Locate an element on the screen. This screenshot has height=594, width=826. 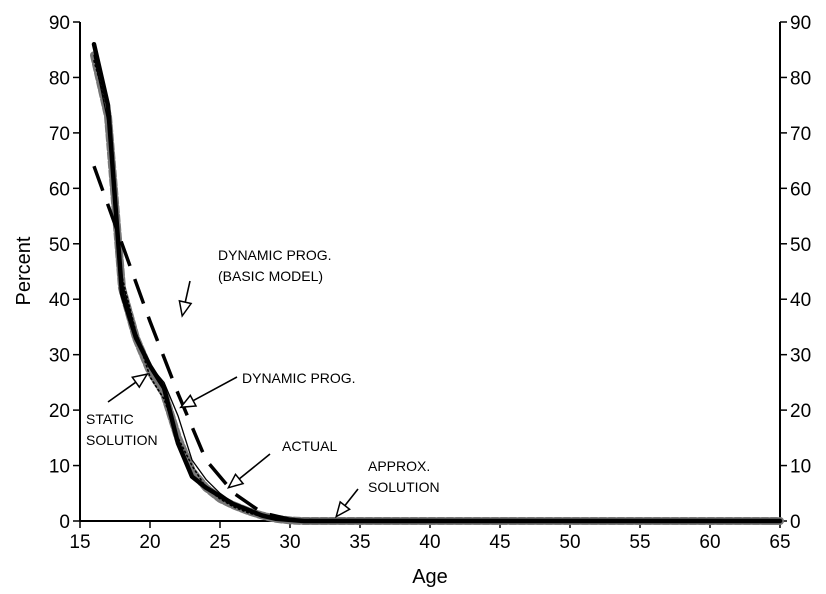
x-tick-label: 60 is located at coordinates (709, 542).